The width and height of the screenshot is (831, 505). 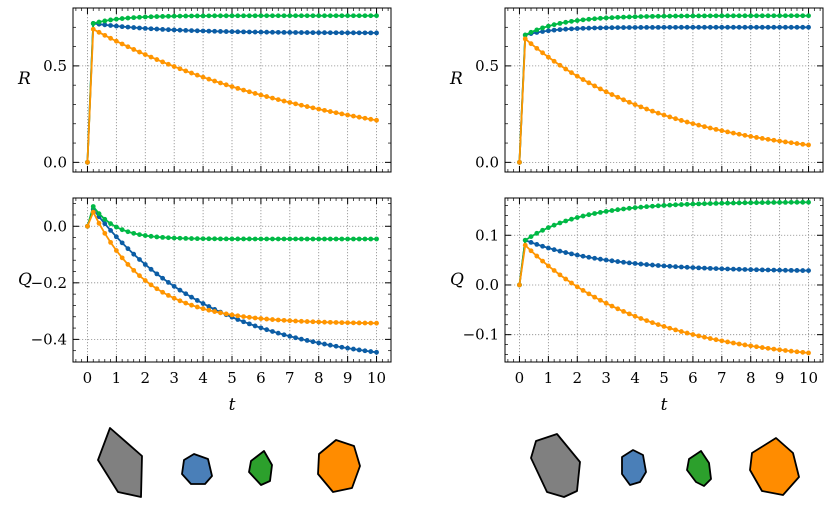 I want to click on x-tick-label: 8, so click(x=751, y=378).